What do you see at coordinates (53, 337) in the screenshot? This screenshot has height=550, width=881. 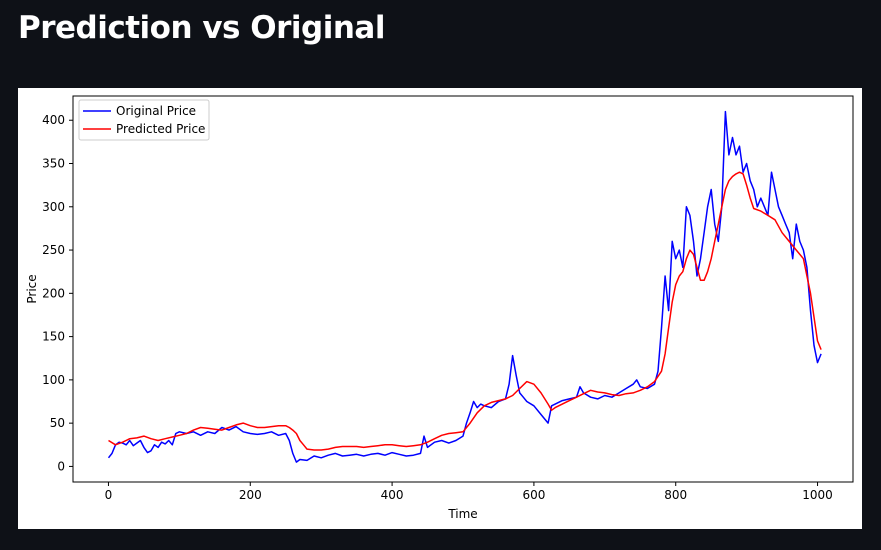 I see `y-tick-label: 150` at bounding box center [53, 337].